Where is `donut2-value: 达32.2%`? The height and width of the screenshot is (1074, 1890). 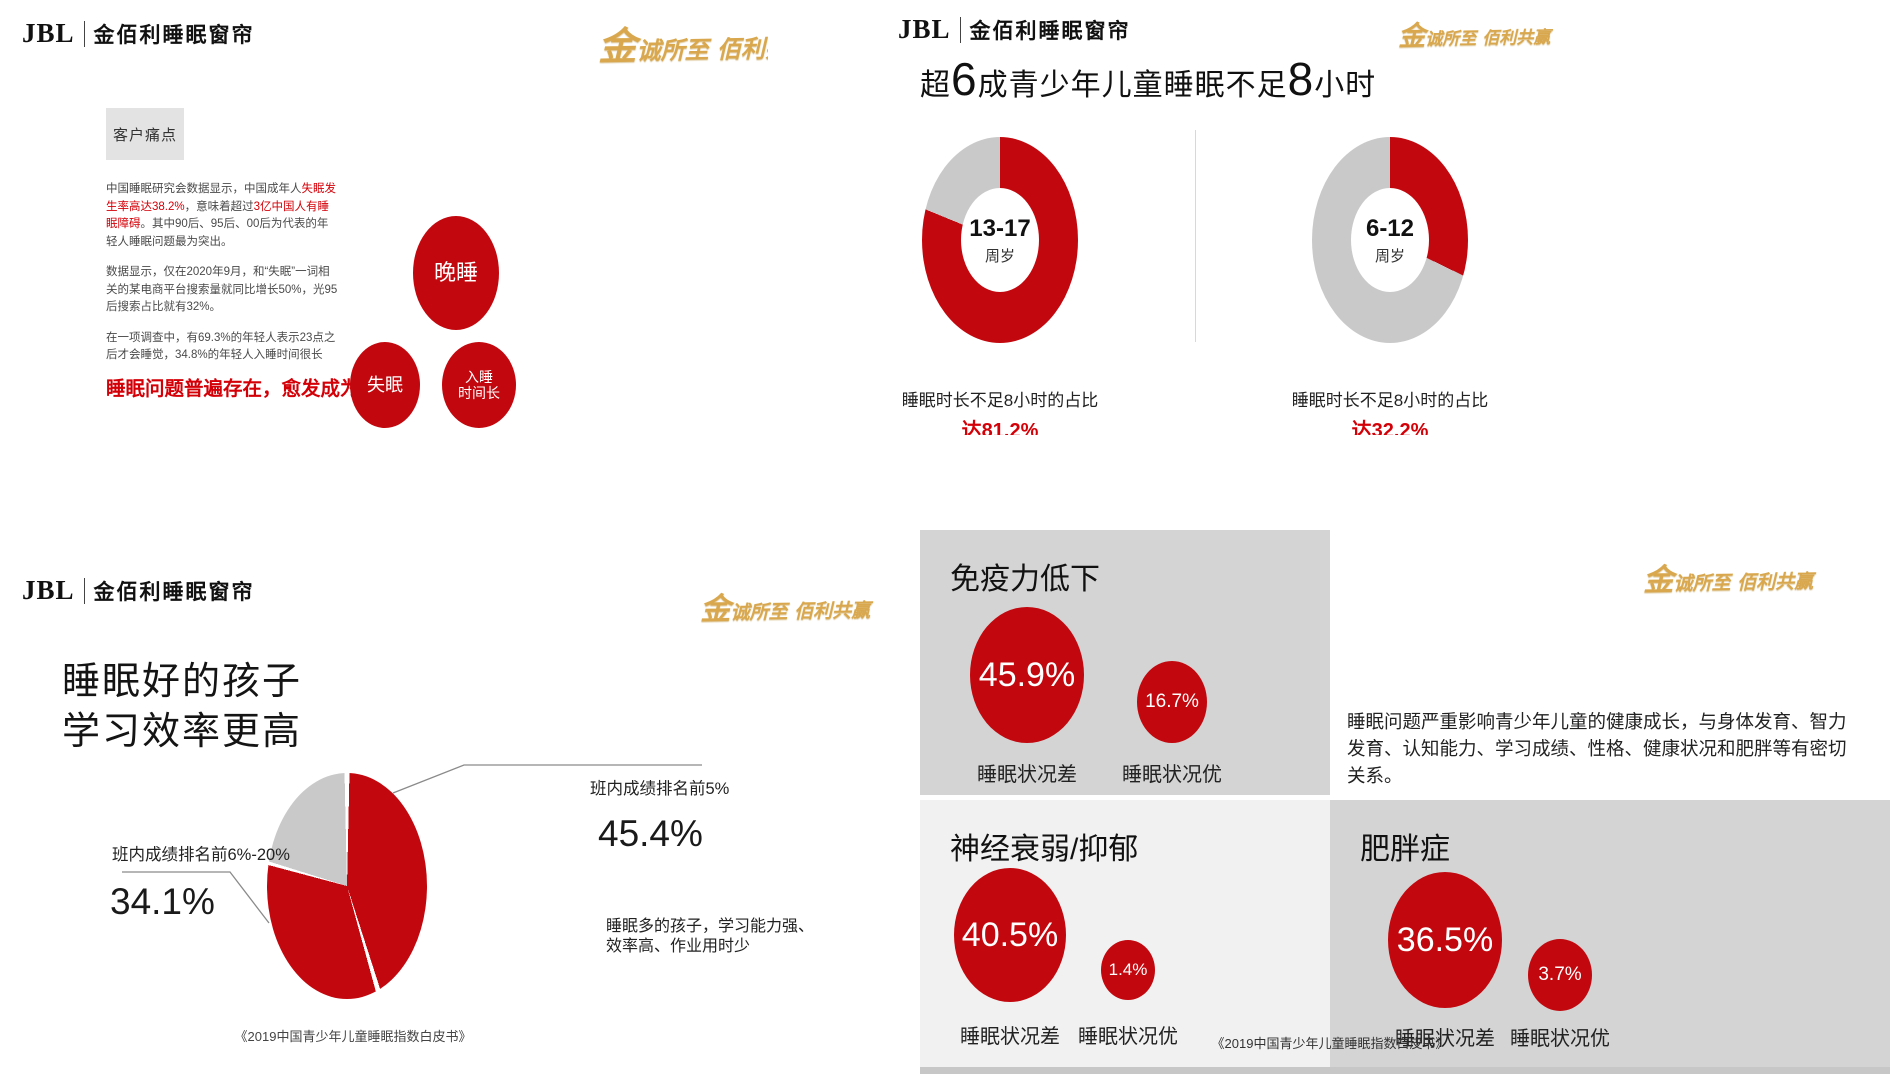
donut2-value: 达32.2% is located at coordinates (1390, 427).